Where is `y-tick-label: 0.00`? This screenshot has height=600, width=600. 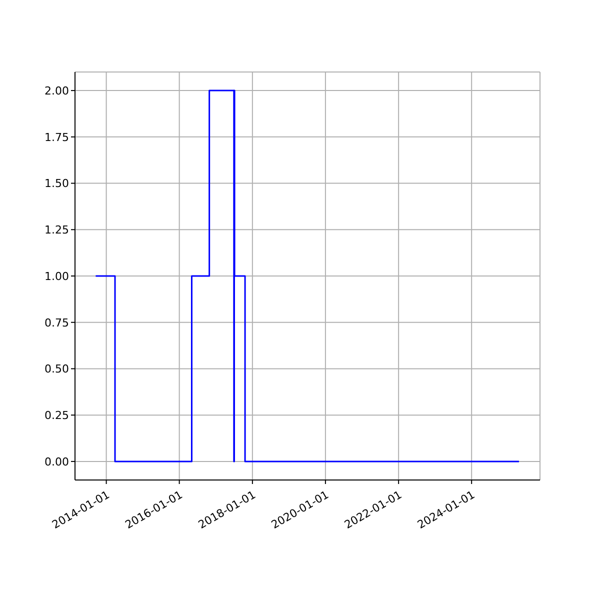
y-tick-label: 0.00 is located at coordinates (56, 461).